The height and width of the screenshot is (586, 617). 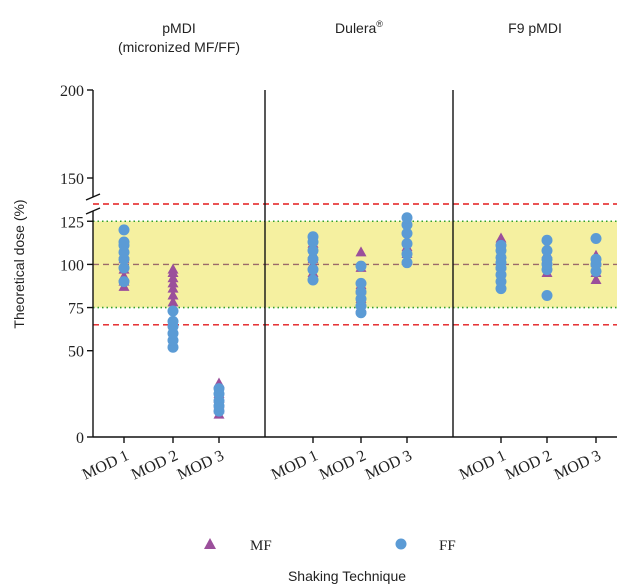 I want to click on x-tick-label-p3-c1: MOD 1, so click(x=483, y=465).